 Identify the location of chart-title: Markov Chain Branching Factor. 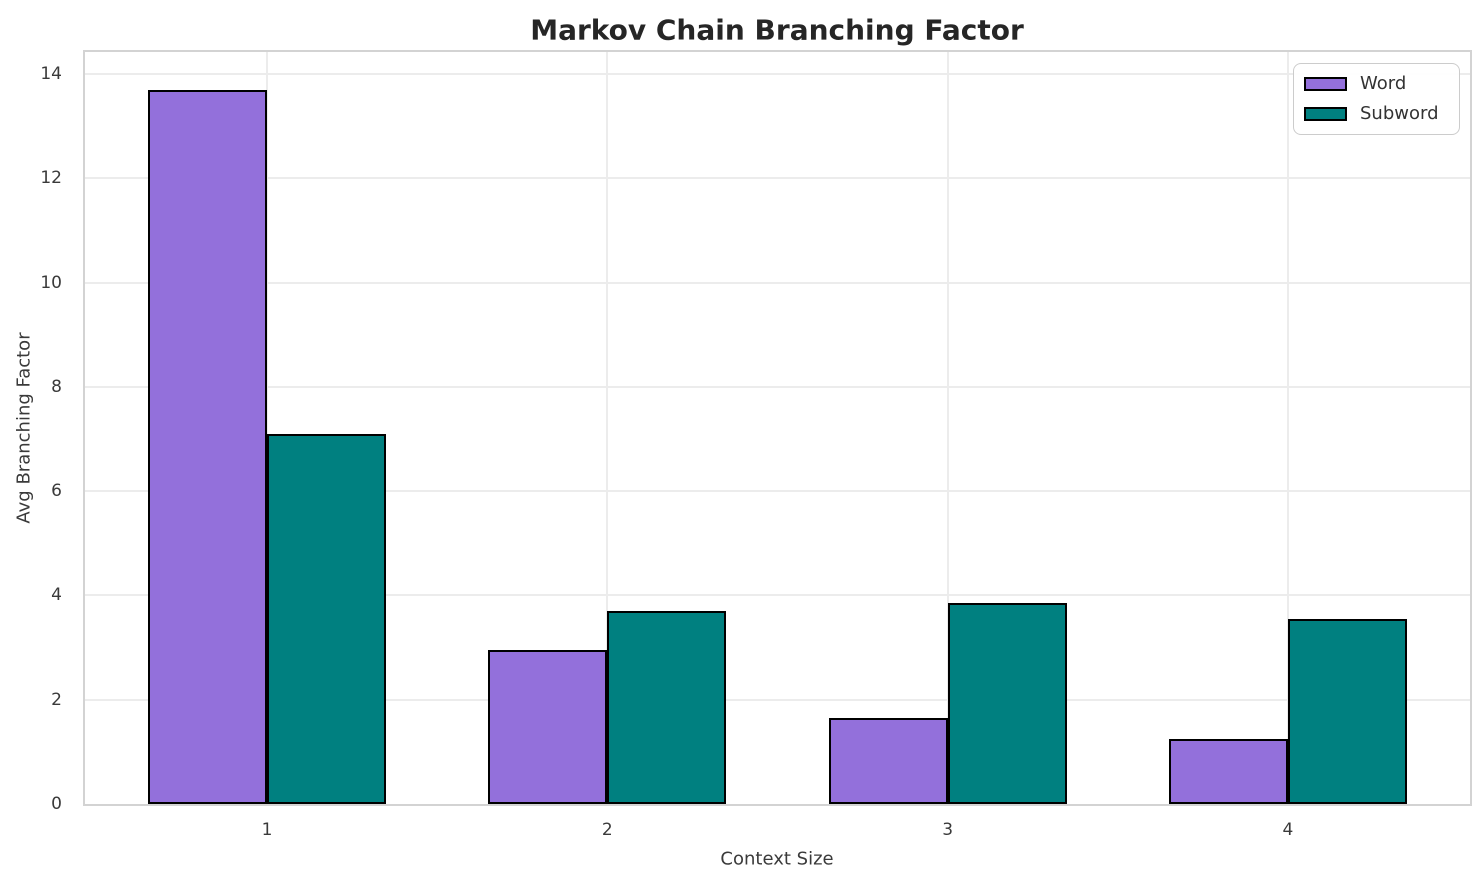
(777, 30).